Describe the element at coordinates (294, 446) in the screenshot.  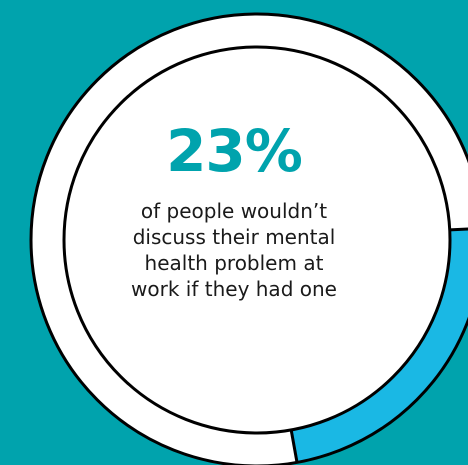
I see `donut-slice-edge-end` at that location.